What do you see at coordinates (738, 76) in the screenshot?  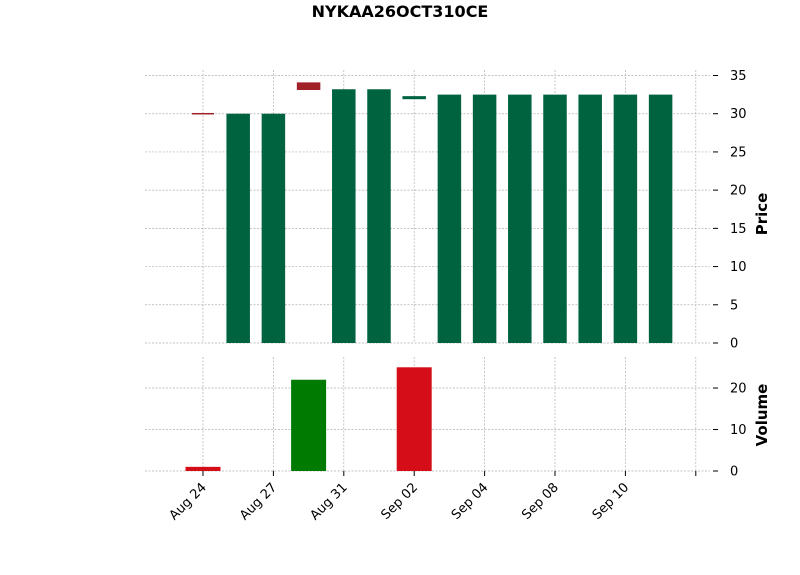 I see `price-tick-label: 35` at bounding box center [738, 76].